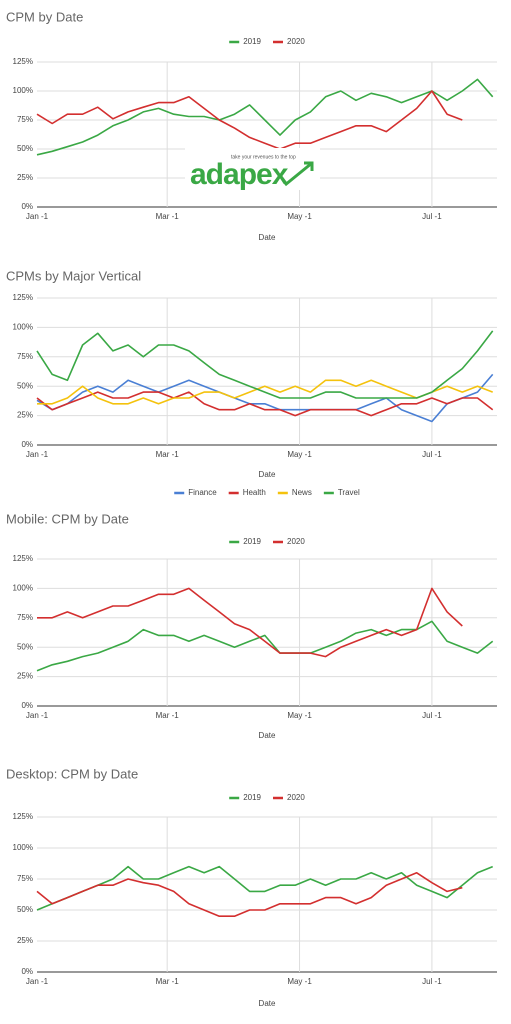  Describe the element at coordinates (299, 174) in the screenshot. I see `logo-arrow` at that location.